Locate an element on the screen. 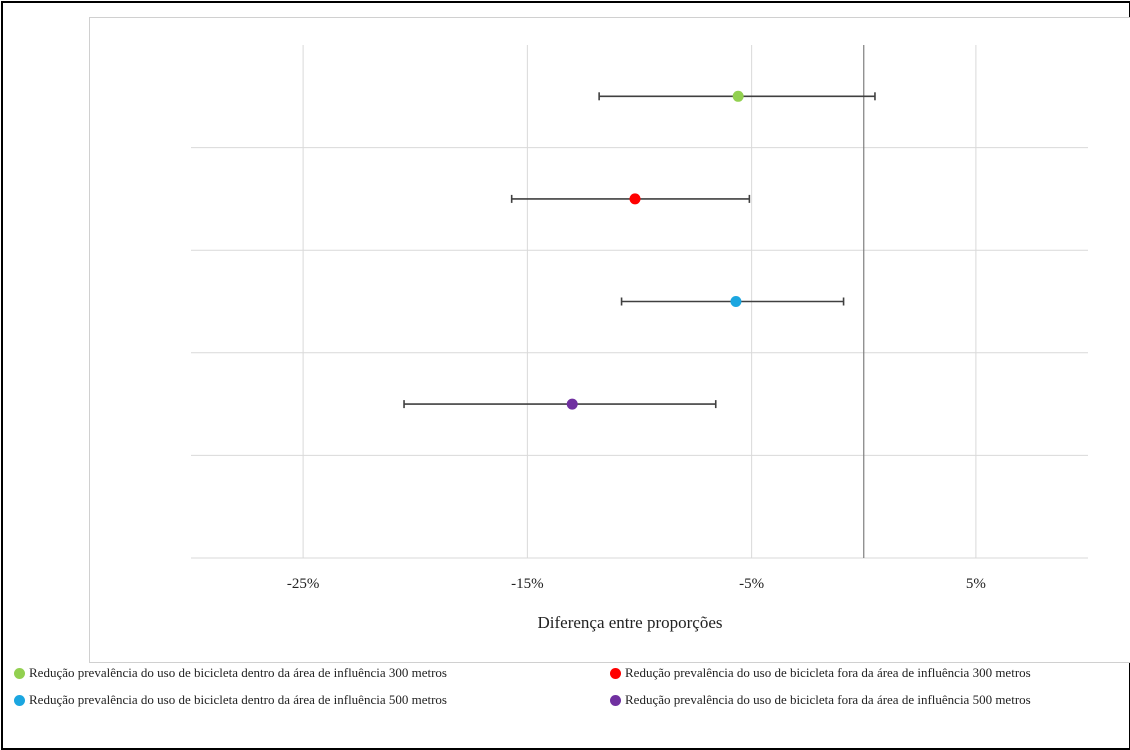 The width and height of the screenshot is (1130, 750). point-estimates is located at coordinates (655, 250).